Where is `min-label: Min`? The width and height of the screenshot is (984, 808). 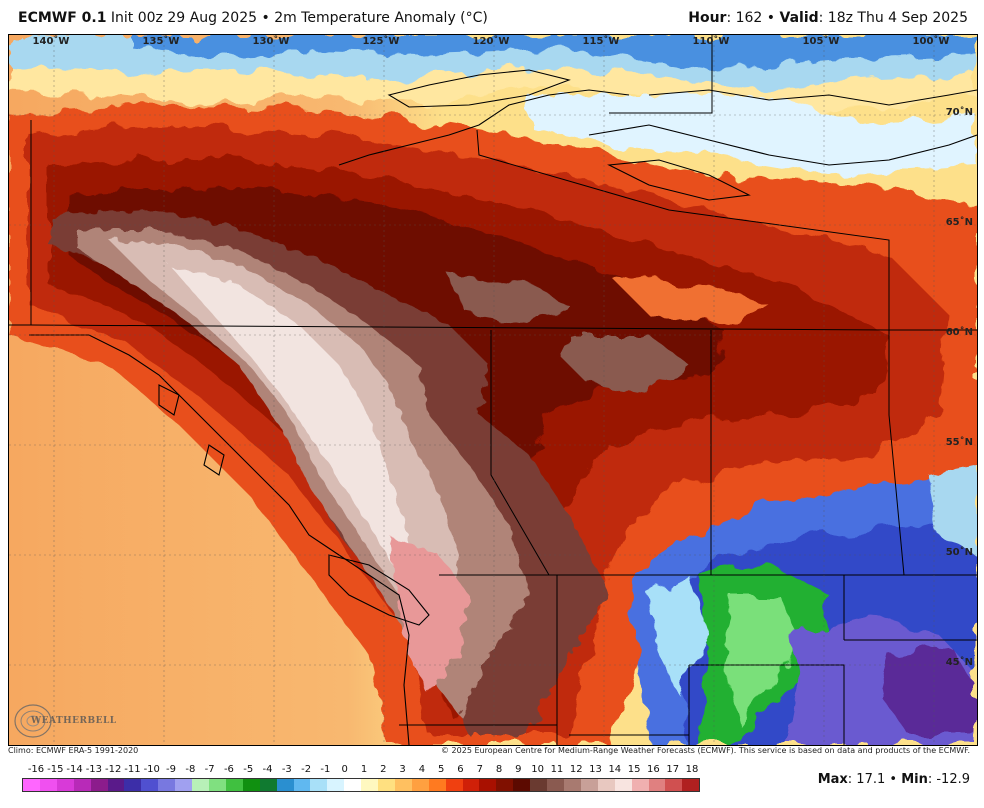
min-label: Min is located at coordinates (914, 779).